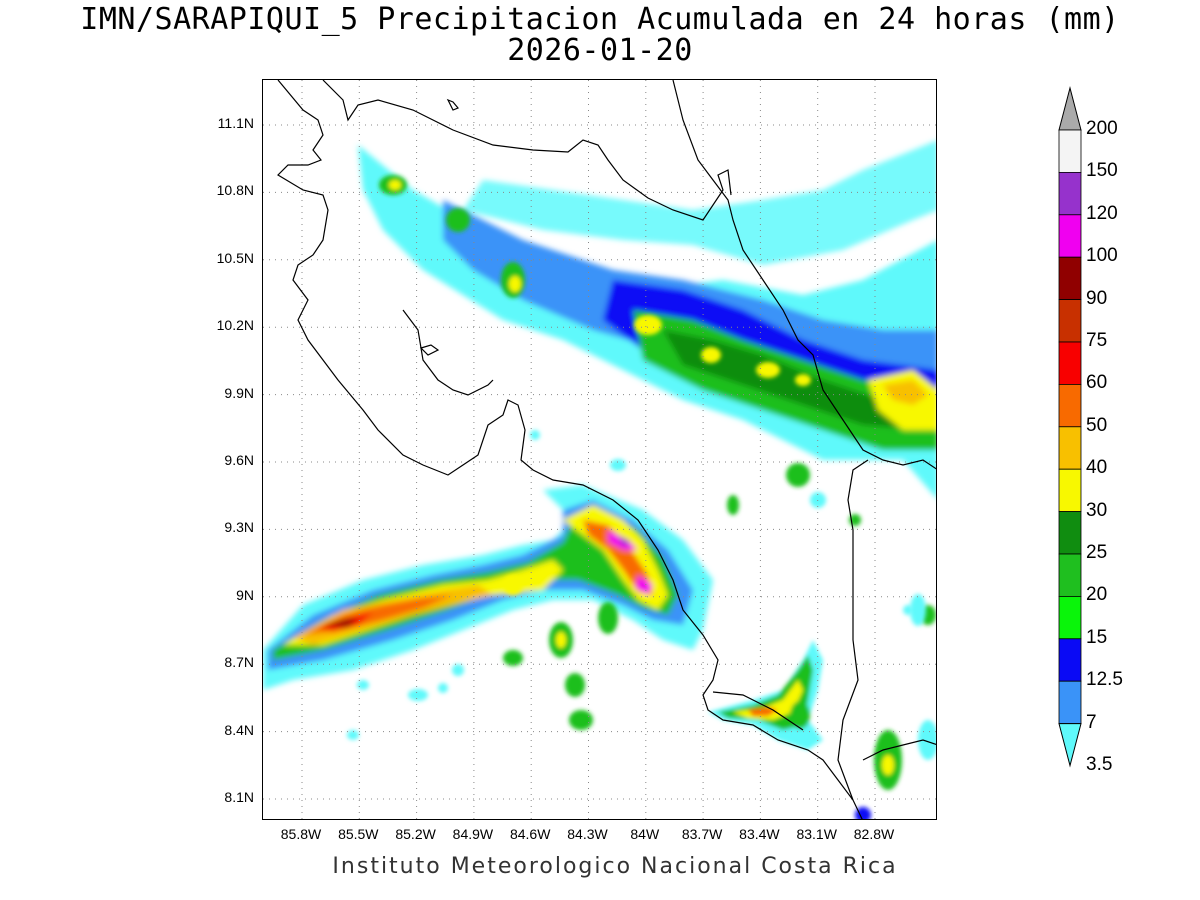 The image size is (1200, 900). Describe the element at coordinates (1104, 680) in the screenshot. I see `colorbar-label: 12.5` at that location.